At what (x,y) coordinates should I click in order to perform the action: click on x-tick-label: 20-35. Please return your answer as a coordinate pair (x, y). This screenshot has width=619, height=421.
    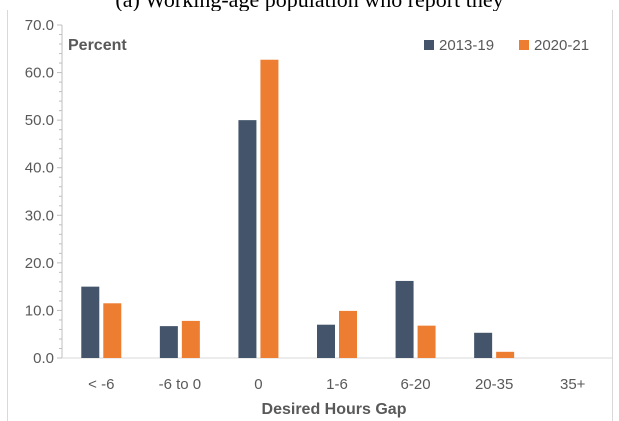
    Looking at the image, I should click on (494, 384).